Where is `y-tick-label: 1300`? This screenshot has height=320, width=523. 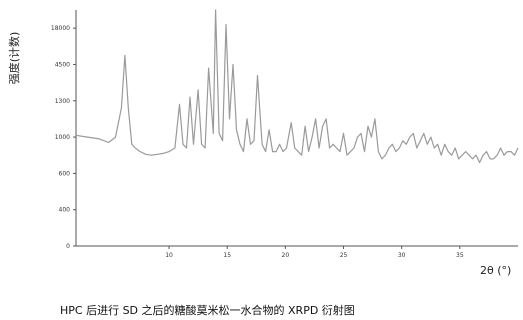
y-tick-label: 1300 is located at coordinates (62, 101).